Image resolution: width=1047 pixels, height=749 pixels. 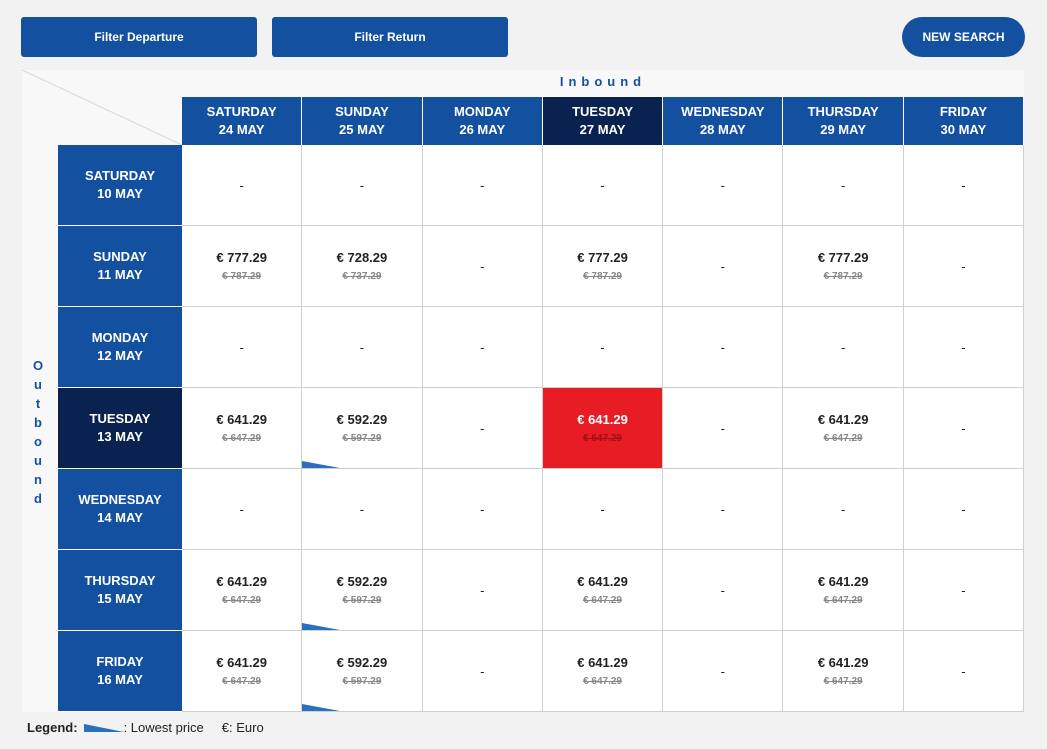 What do you see at coordinates (362, 266) in the screenshot?
I see `price-cell: € 728.29 € 737.29` at bounding box center [362, 266].